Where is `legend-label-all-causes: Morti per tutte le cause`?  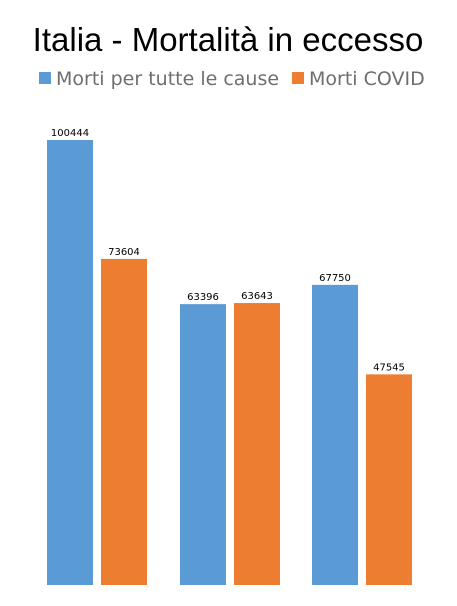 legend-label-all-causes: Morti per tutte le cause is located at coordinates (167, 79).